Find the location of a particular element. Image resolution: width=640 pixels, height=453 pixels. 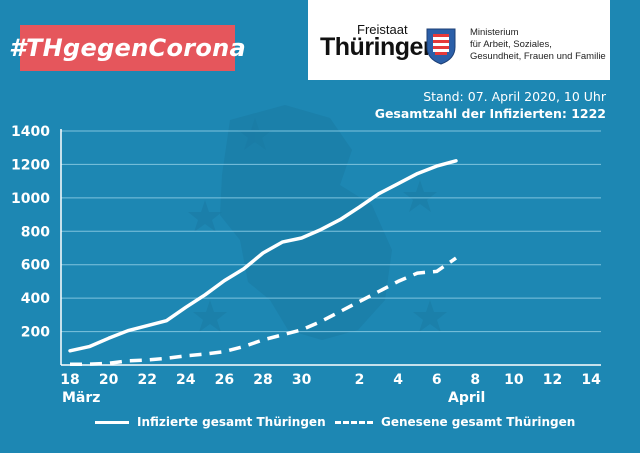

x-tick-label: 12 is located at coordinates (552, 380).